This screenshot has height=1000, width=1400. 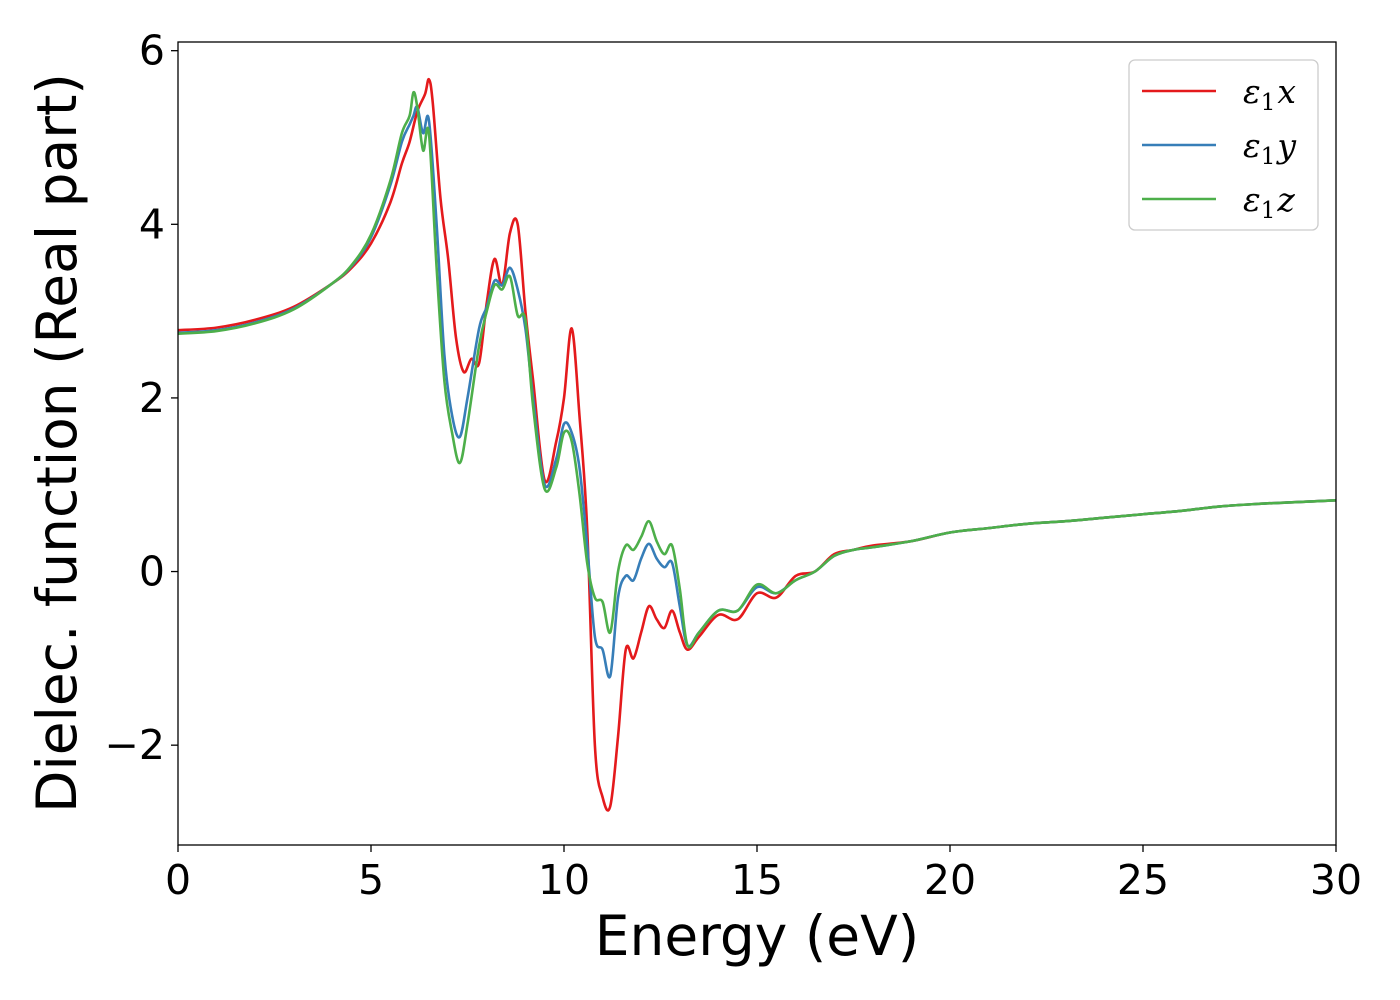 What do you see at coordinates (1269, 148) in the screenshot?
I see `legend-label-y: ε1y` at bounding box center [1269, 148].